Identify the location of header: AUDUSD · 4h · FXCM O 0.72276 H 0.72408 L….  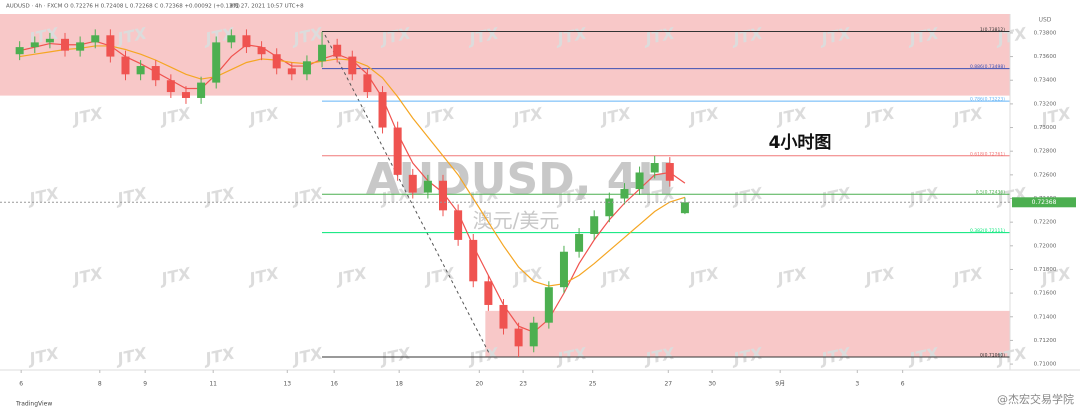
(123, 7).